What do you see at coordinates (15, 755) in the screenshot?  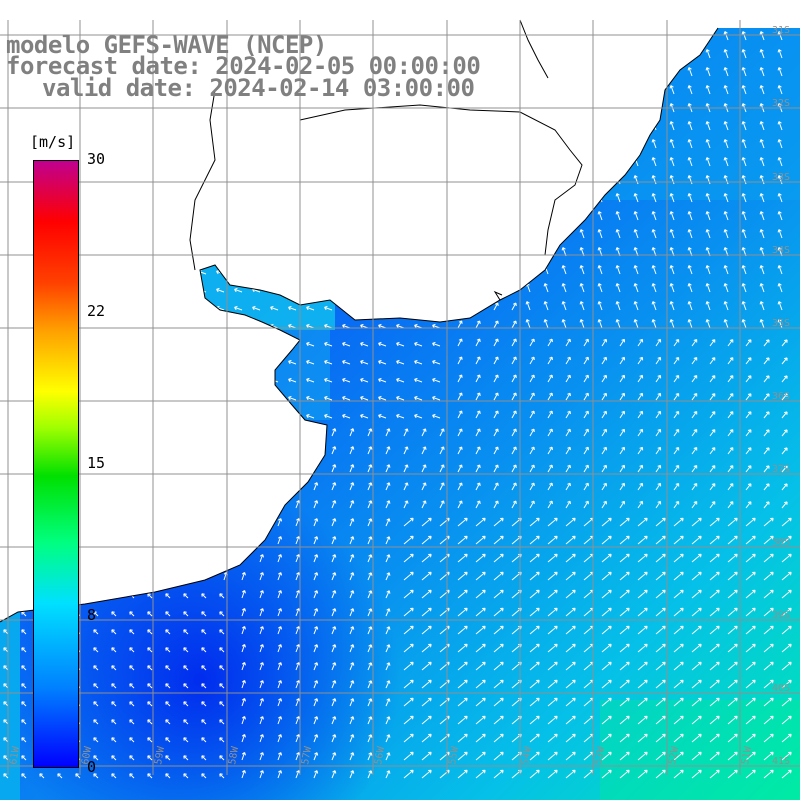 I see `lon-label: 61W` at bounding box center [15, 755].